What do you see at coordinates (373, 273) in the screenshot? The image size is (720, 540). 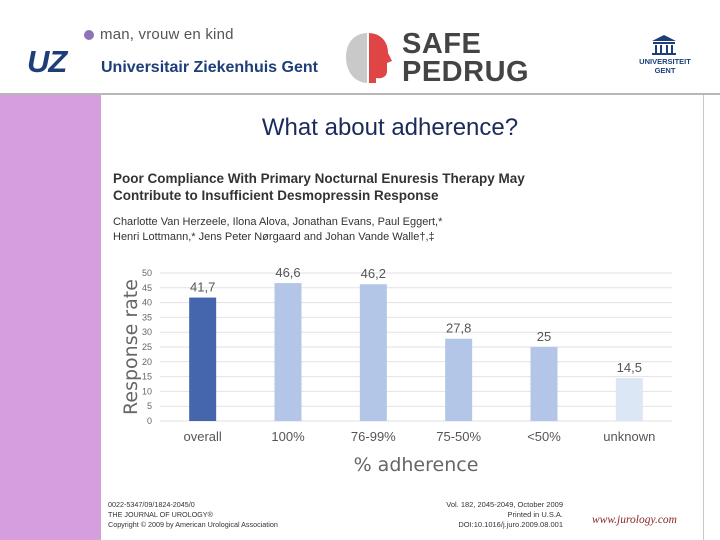 I see `bar-value-label: 46,2` at bounding box center [373, 273].